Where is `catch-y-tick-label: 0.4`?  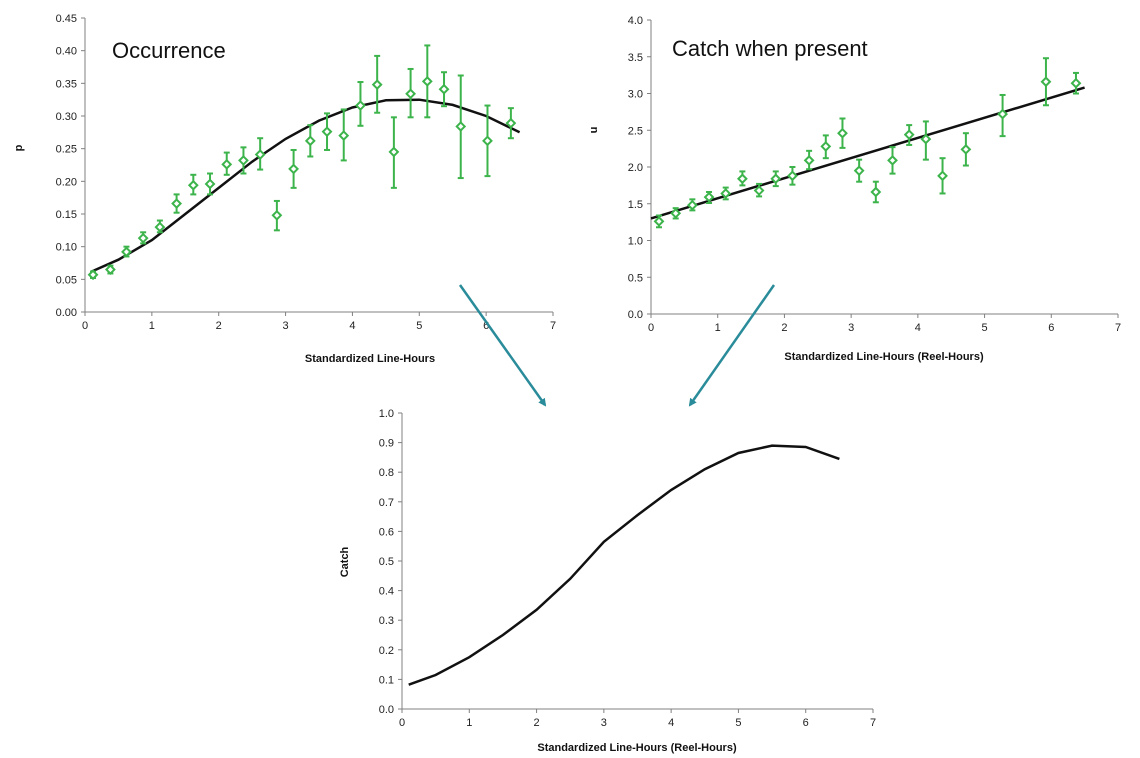
catch-y-tick-label: 0.4 is located at coordinates (386, 592).